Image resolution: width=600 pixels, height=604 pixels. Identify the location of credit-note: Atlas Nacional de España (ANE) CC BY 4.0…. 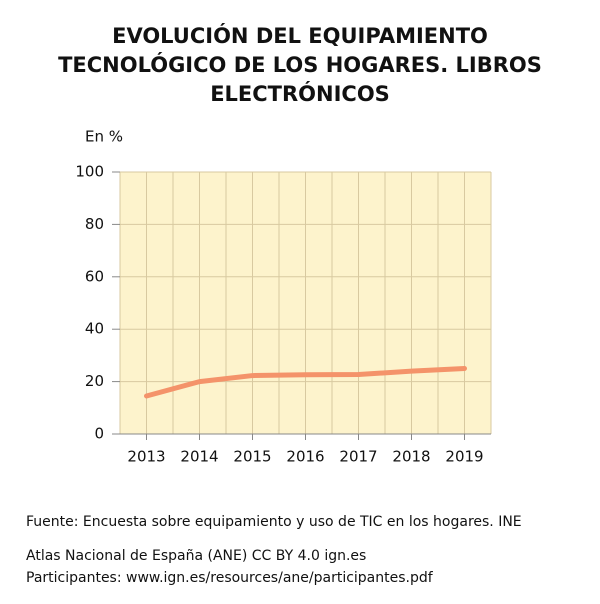
(196, 556).